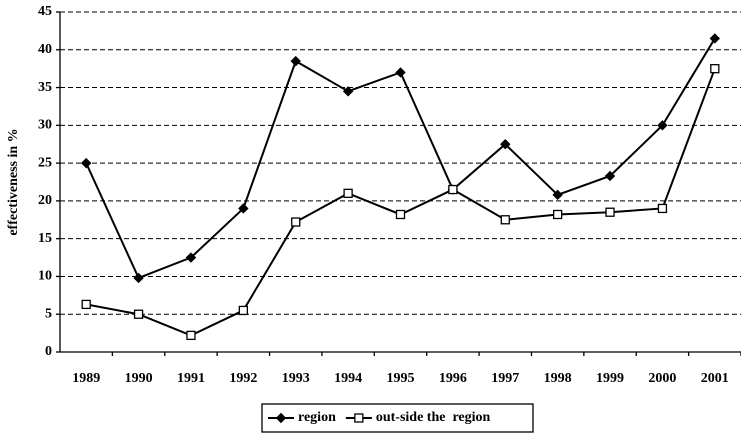 The image size is (741, 435). What do you see at coordinates (296, 378) in the screenshot?
I see `x-tick-label: 1993` at bounding box center [296, 378].